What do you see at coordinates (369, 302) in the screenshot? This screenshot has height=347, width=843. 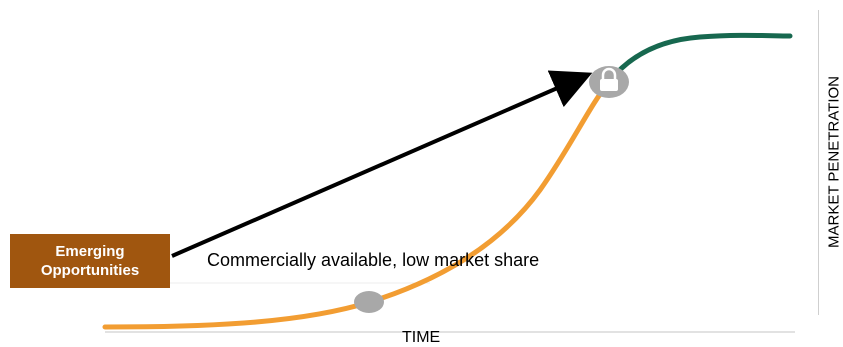 I see `dot-marker` at bounding box center [369, 302].